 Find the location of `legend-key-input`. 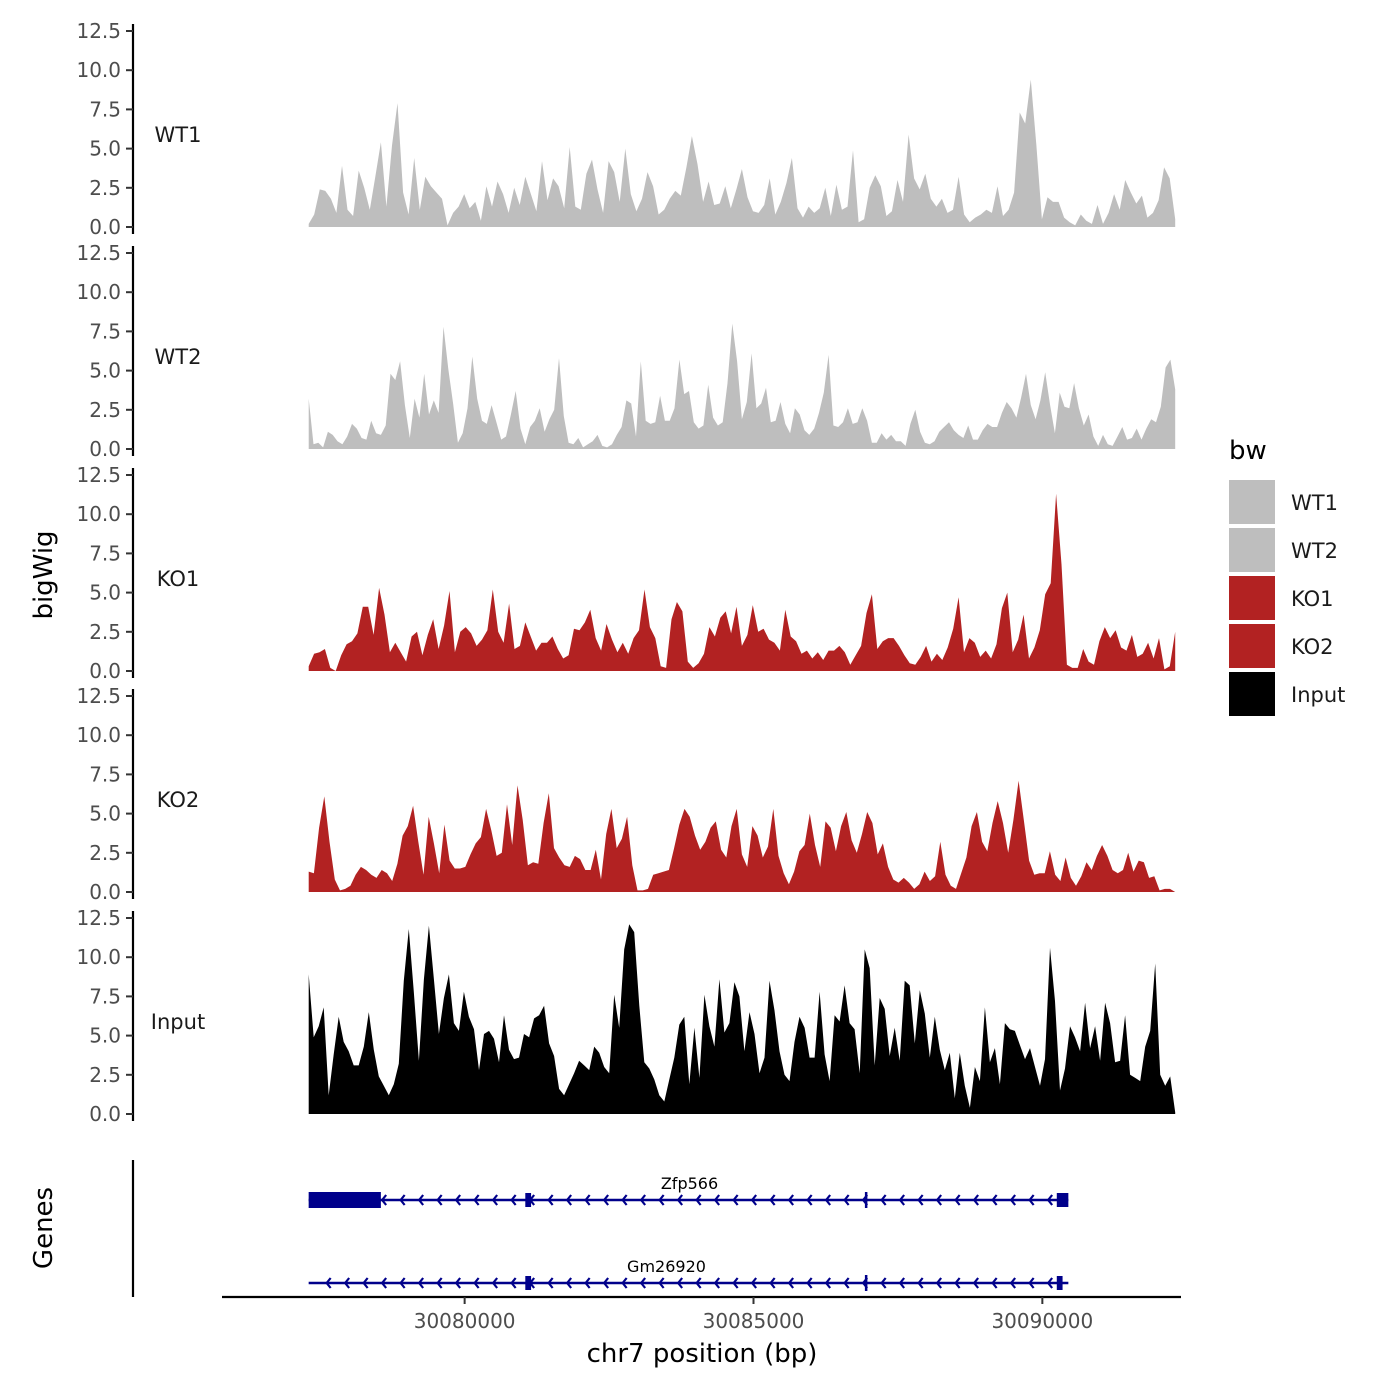

legend-key-input is located at coordinates (1252, 694).